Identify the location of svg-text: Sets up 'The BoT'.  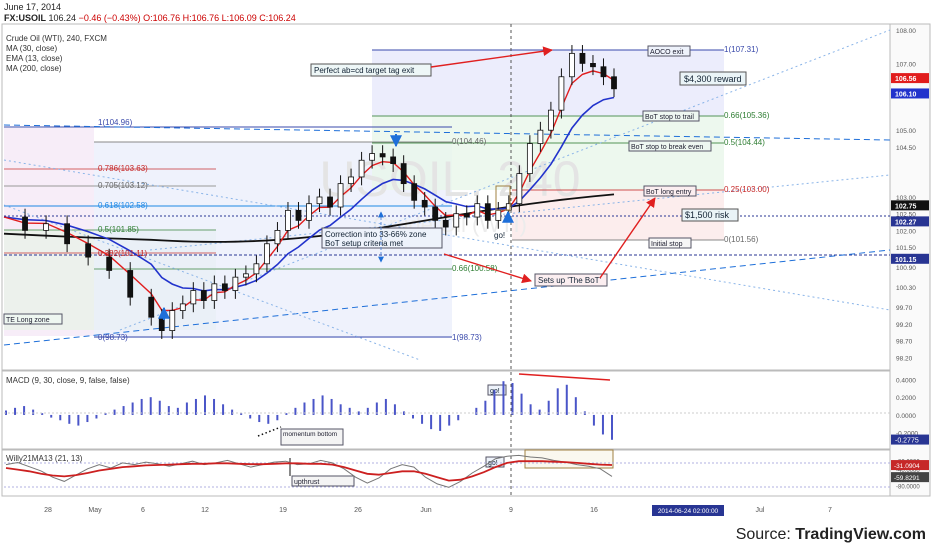
(570, 280).